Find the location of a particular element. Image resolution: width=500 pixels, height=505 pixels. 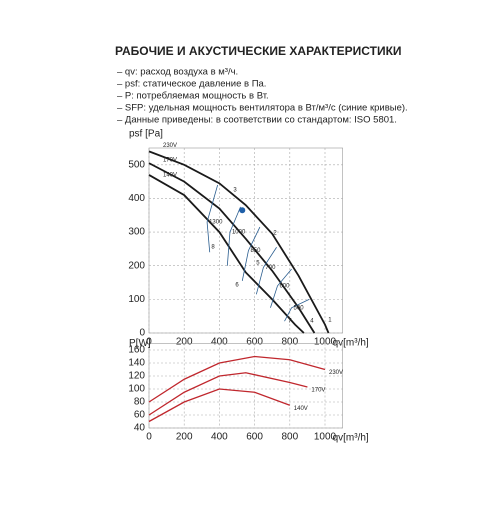

annotation: 8 is located at coordinates (213, 247).